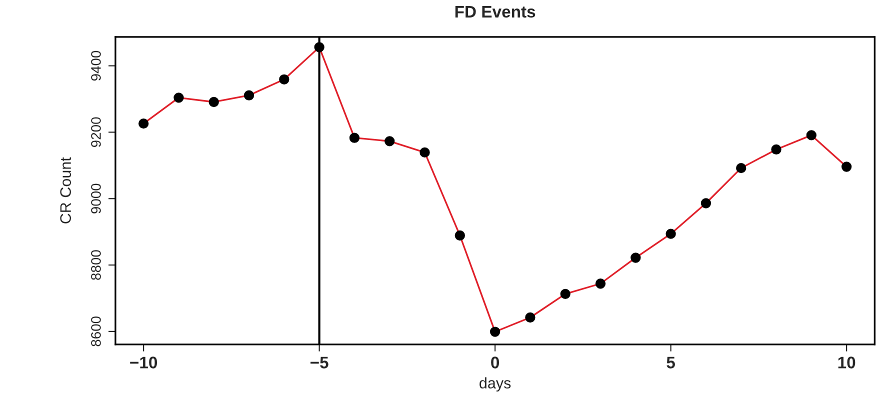 The width and height of the screenshot is (888, 410). I want to click on x-tick-label: 10, so click(847, 362).